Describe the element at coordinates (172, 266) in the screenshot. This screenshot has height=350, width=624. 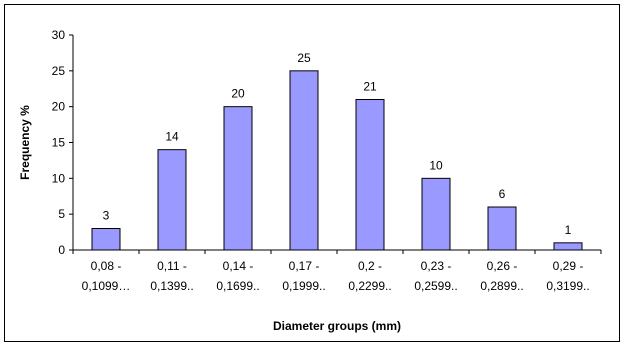
I see `x-tick-label: 0,11 -` at that location.